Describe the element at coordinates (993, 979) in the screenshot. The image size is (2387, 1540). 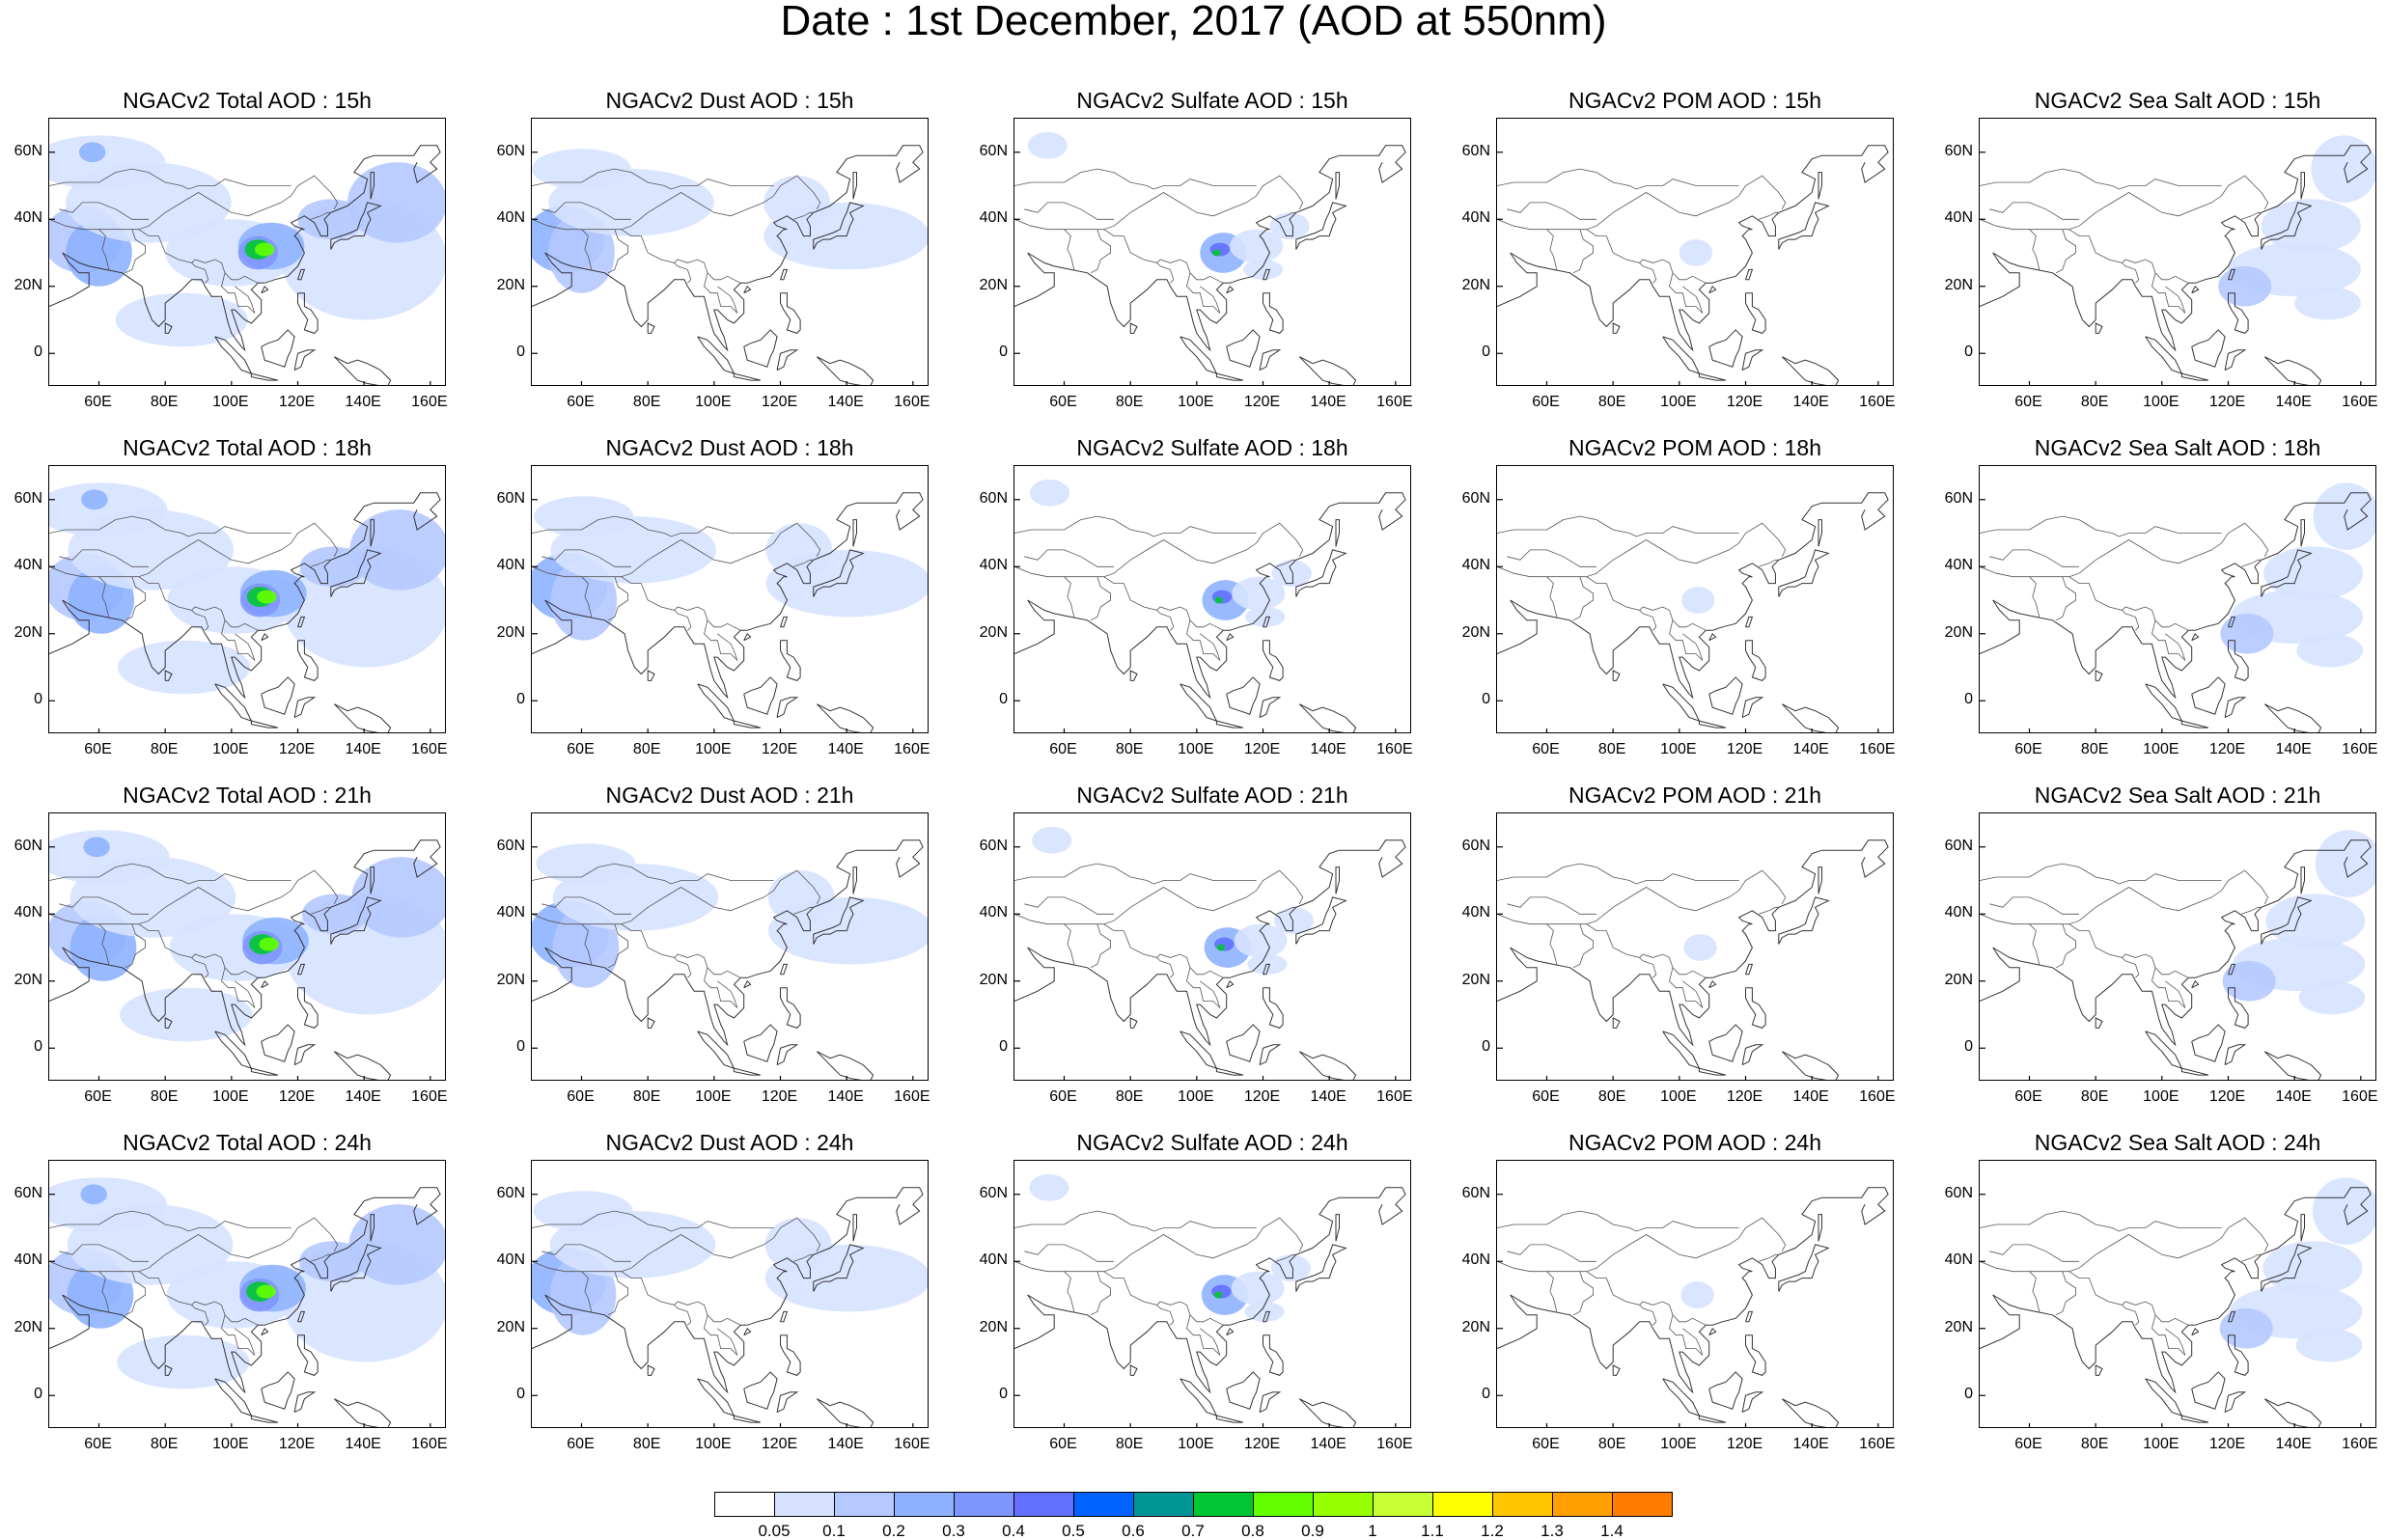
I see `lat-label: 20N` at that location.